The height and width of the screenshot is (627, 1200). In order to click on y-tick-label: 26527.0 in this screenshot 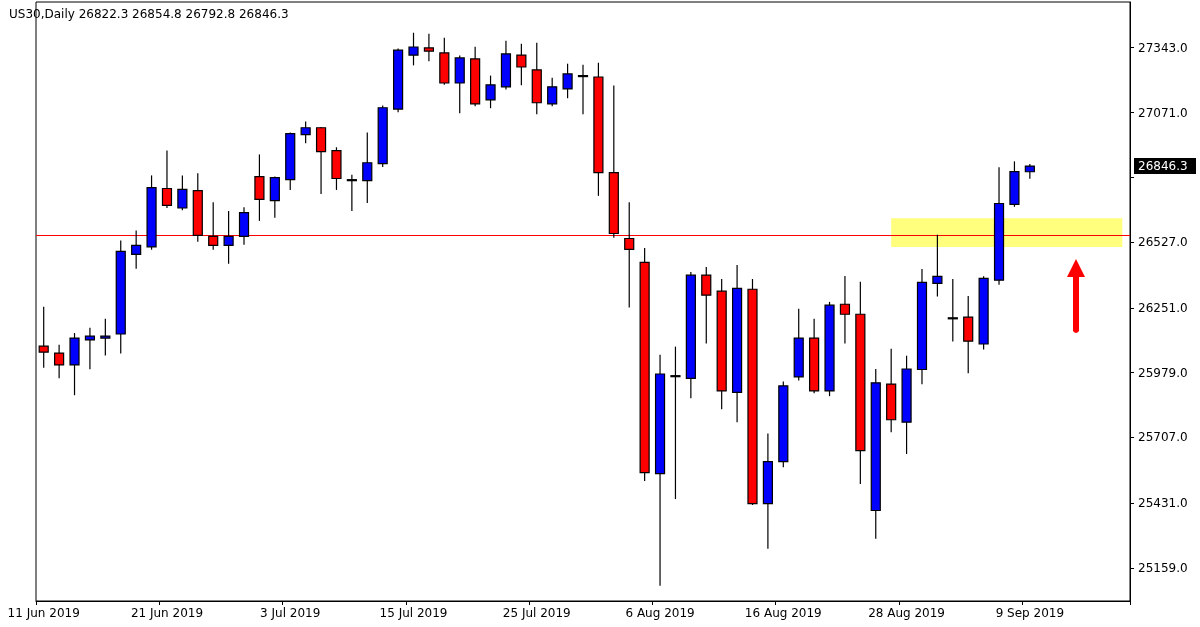, I will do `click(1163, 242)`.